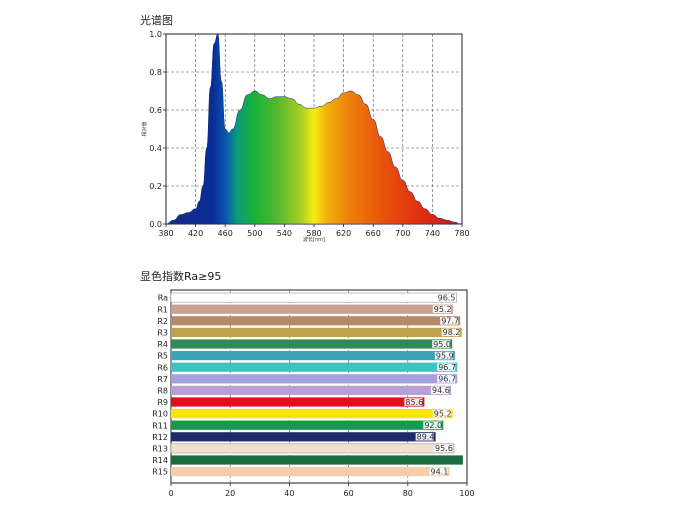 The width and height of the screenshot is (676, 521). Describe the element at coordinates (162, 391) in the screenshot. I see `cri-category-label: R8` at that location.